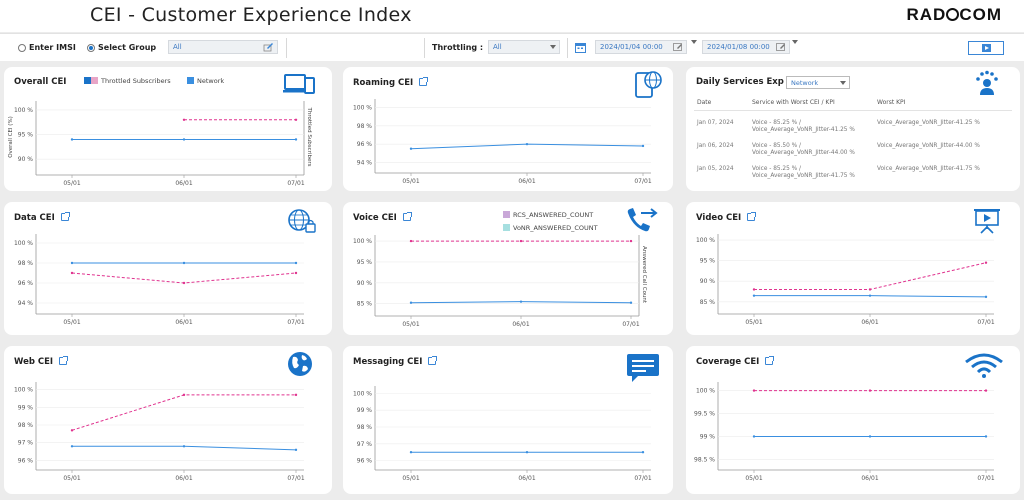 This screenshot has width=1024, height=500. What do you see at coordinates (395, 361) in the screenshot?
I see `panel-title: Messaging CEI` at bounding box center [395, 361].